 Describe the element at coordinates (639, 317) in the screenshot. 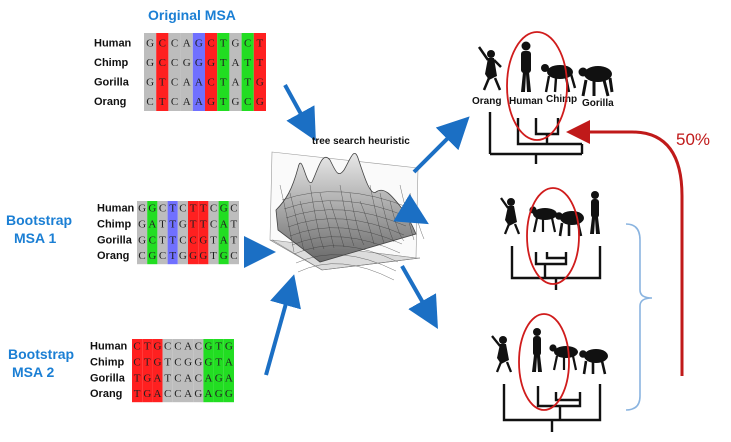

I see `bootstrap-trees-bracket` at that location.